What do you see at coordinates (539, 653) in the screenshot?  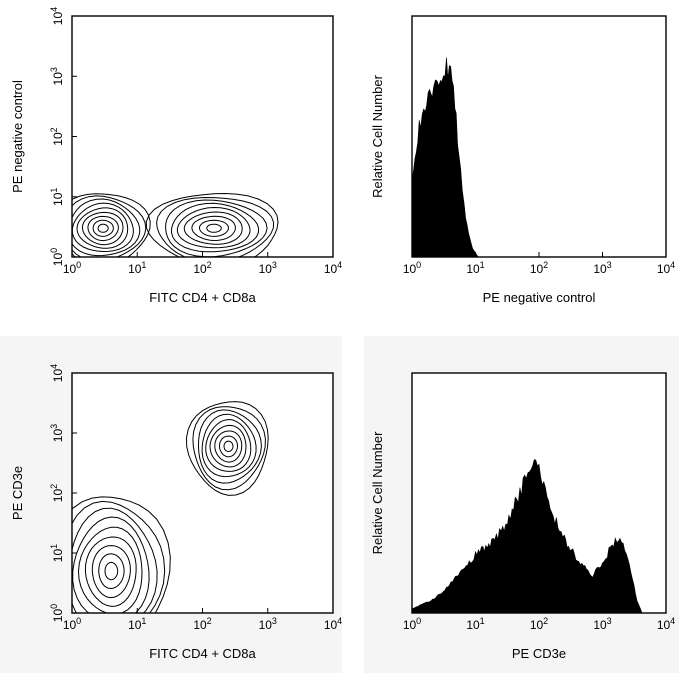 I see `x-axis-label: PE CD3e` at bounding box center [539, 653].